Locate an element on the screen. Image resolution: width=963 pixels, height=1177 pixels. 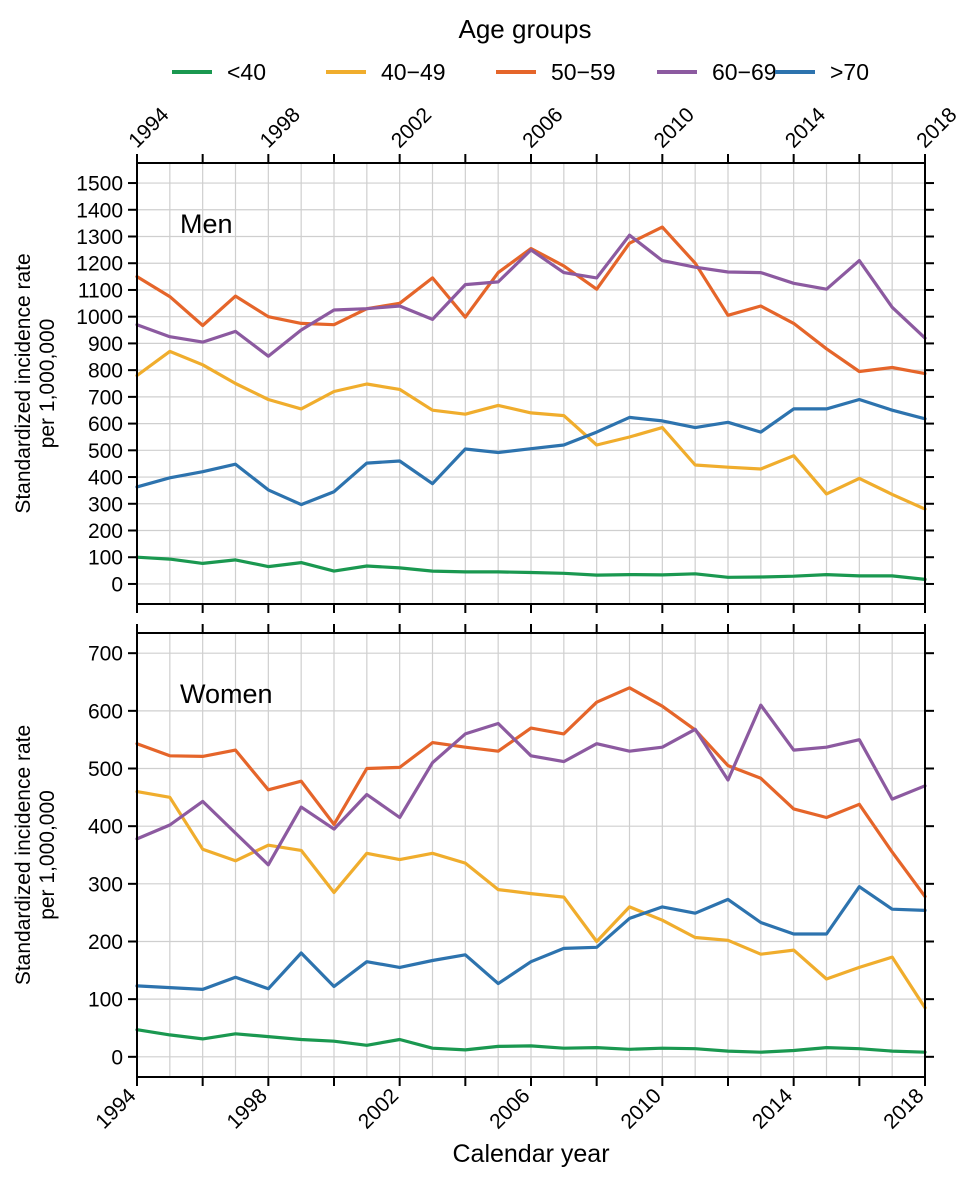
legend-label-4: >70 is located at coordinates (849, 72).